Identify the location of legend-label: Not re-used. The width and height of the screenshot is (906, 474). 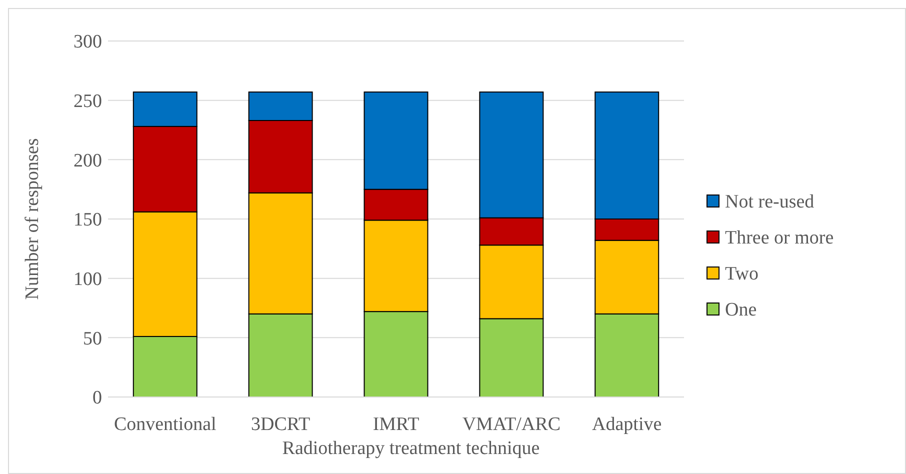
(770, 202).